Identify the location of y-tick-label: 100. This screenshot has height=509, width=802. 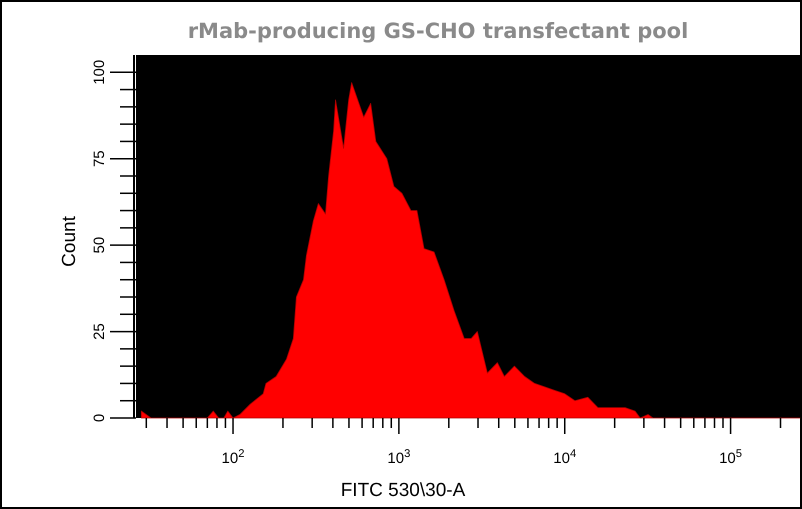
(99, 72).